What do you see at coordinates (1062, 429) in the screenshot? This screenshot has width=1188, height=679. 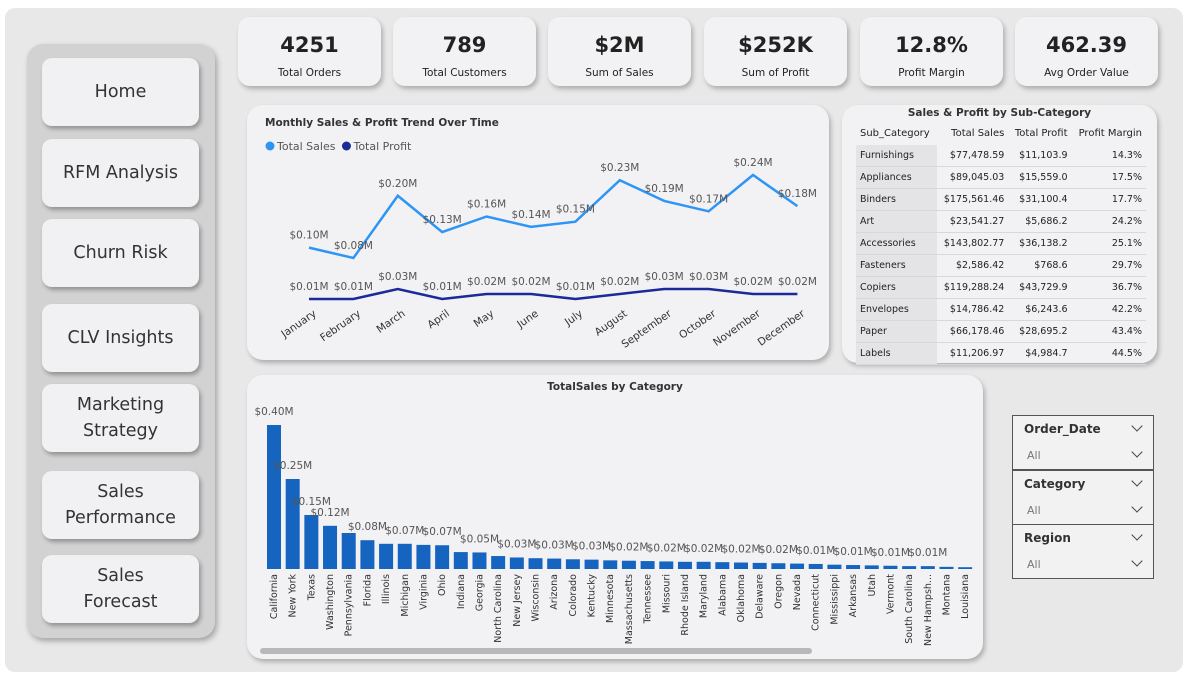 I see `slicer-label: Order_Date` at bounding box center [1062, 429].